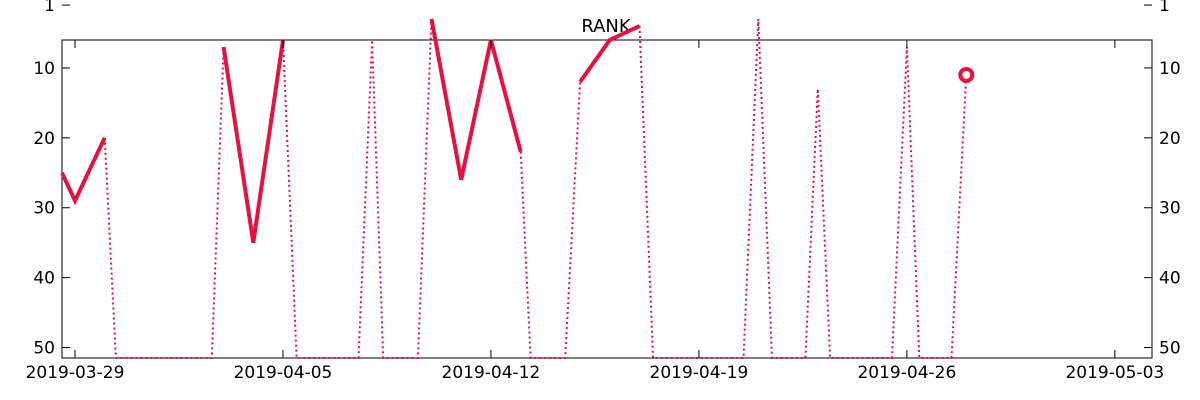  I want to click on y-tick-label-left: 20, so click(44, 139).